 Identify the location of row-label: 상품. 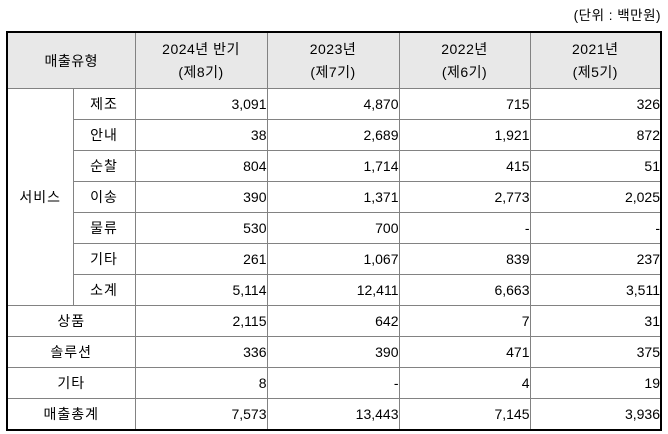
(71, 321).